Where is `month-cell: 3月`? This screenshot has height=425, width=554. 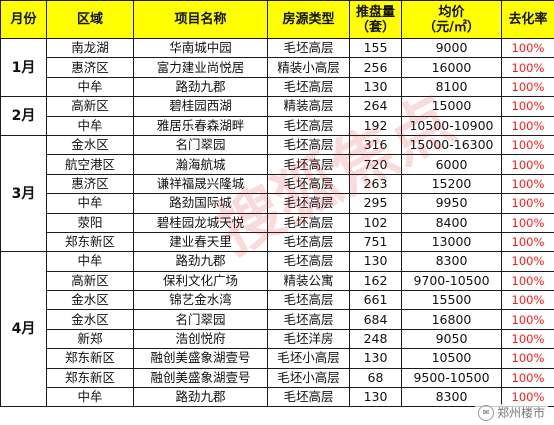 month-cell: 3月 is located at coordinates (23, 193).